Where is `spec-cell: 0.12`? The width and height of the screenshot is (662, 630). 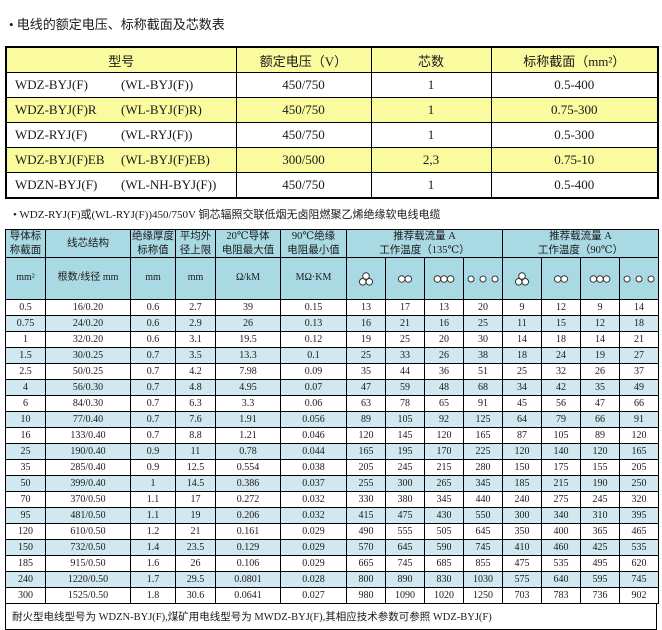 spec-cell: 0.12 is located at coordinates (313, 339).